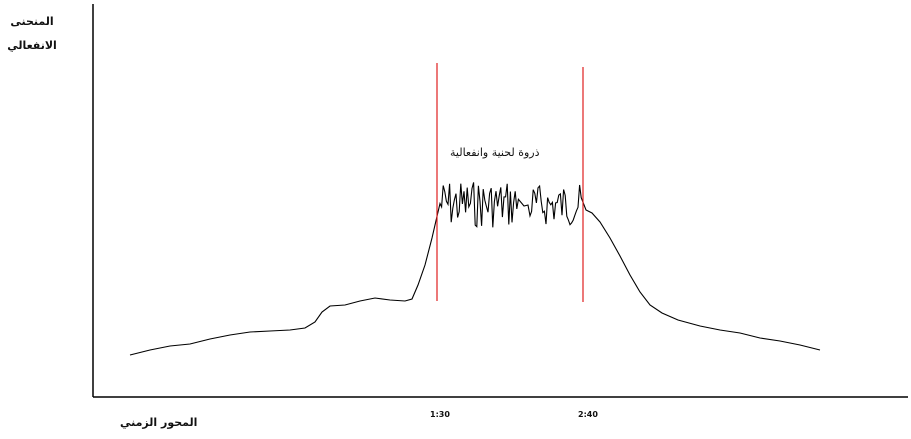  I want to click on tick-label-start: 1:30, so click(440, 414).